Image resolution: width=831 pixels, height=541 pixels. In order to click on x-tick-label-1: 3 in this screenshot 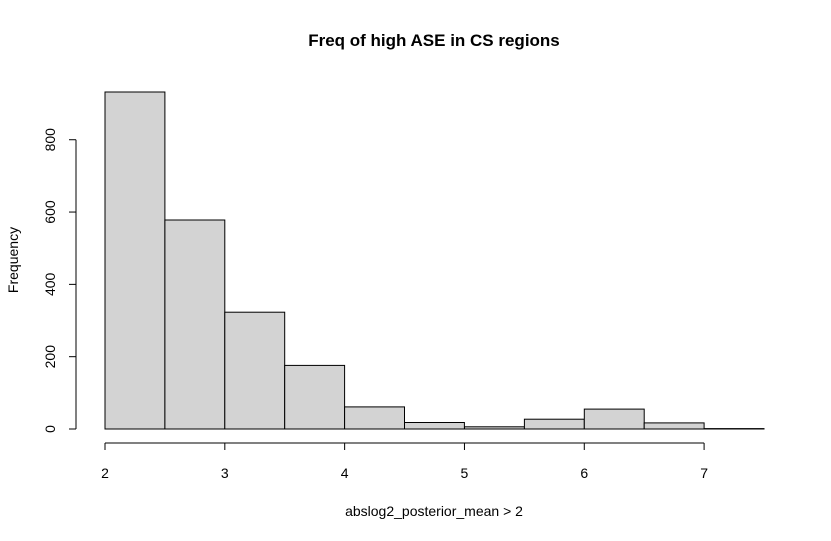, I will do `click(225, 473)`.